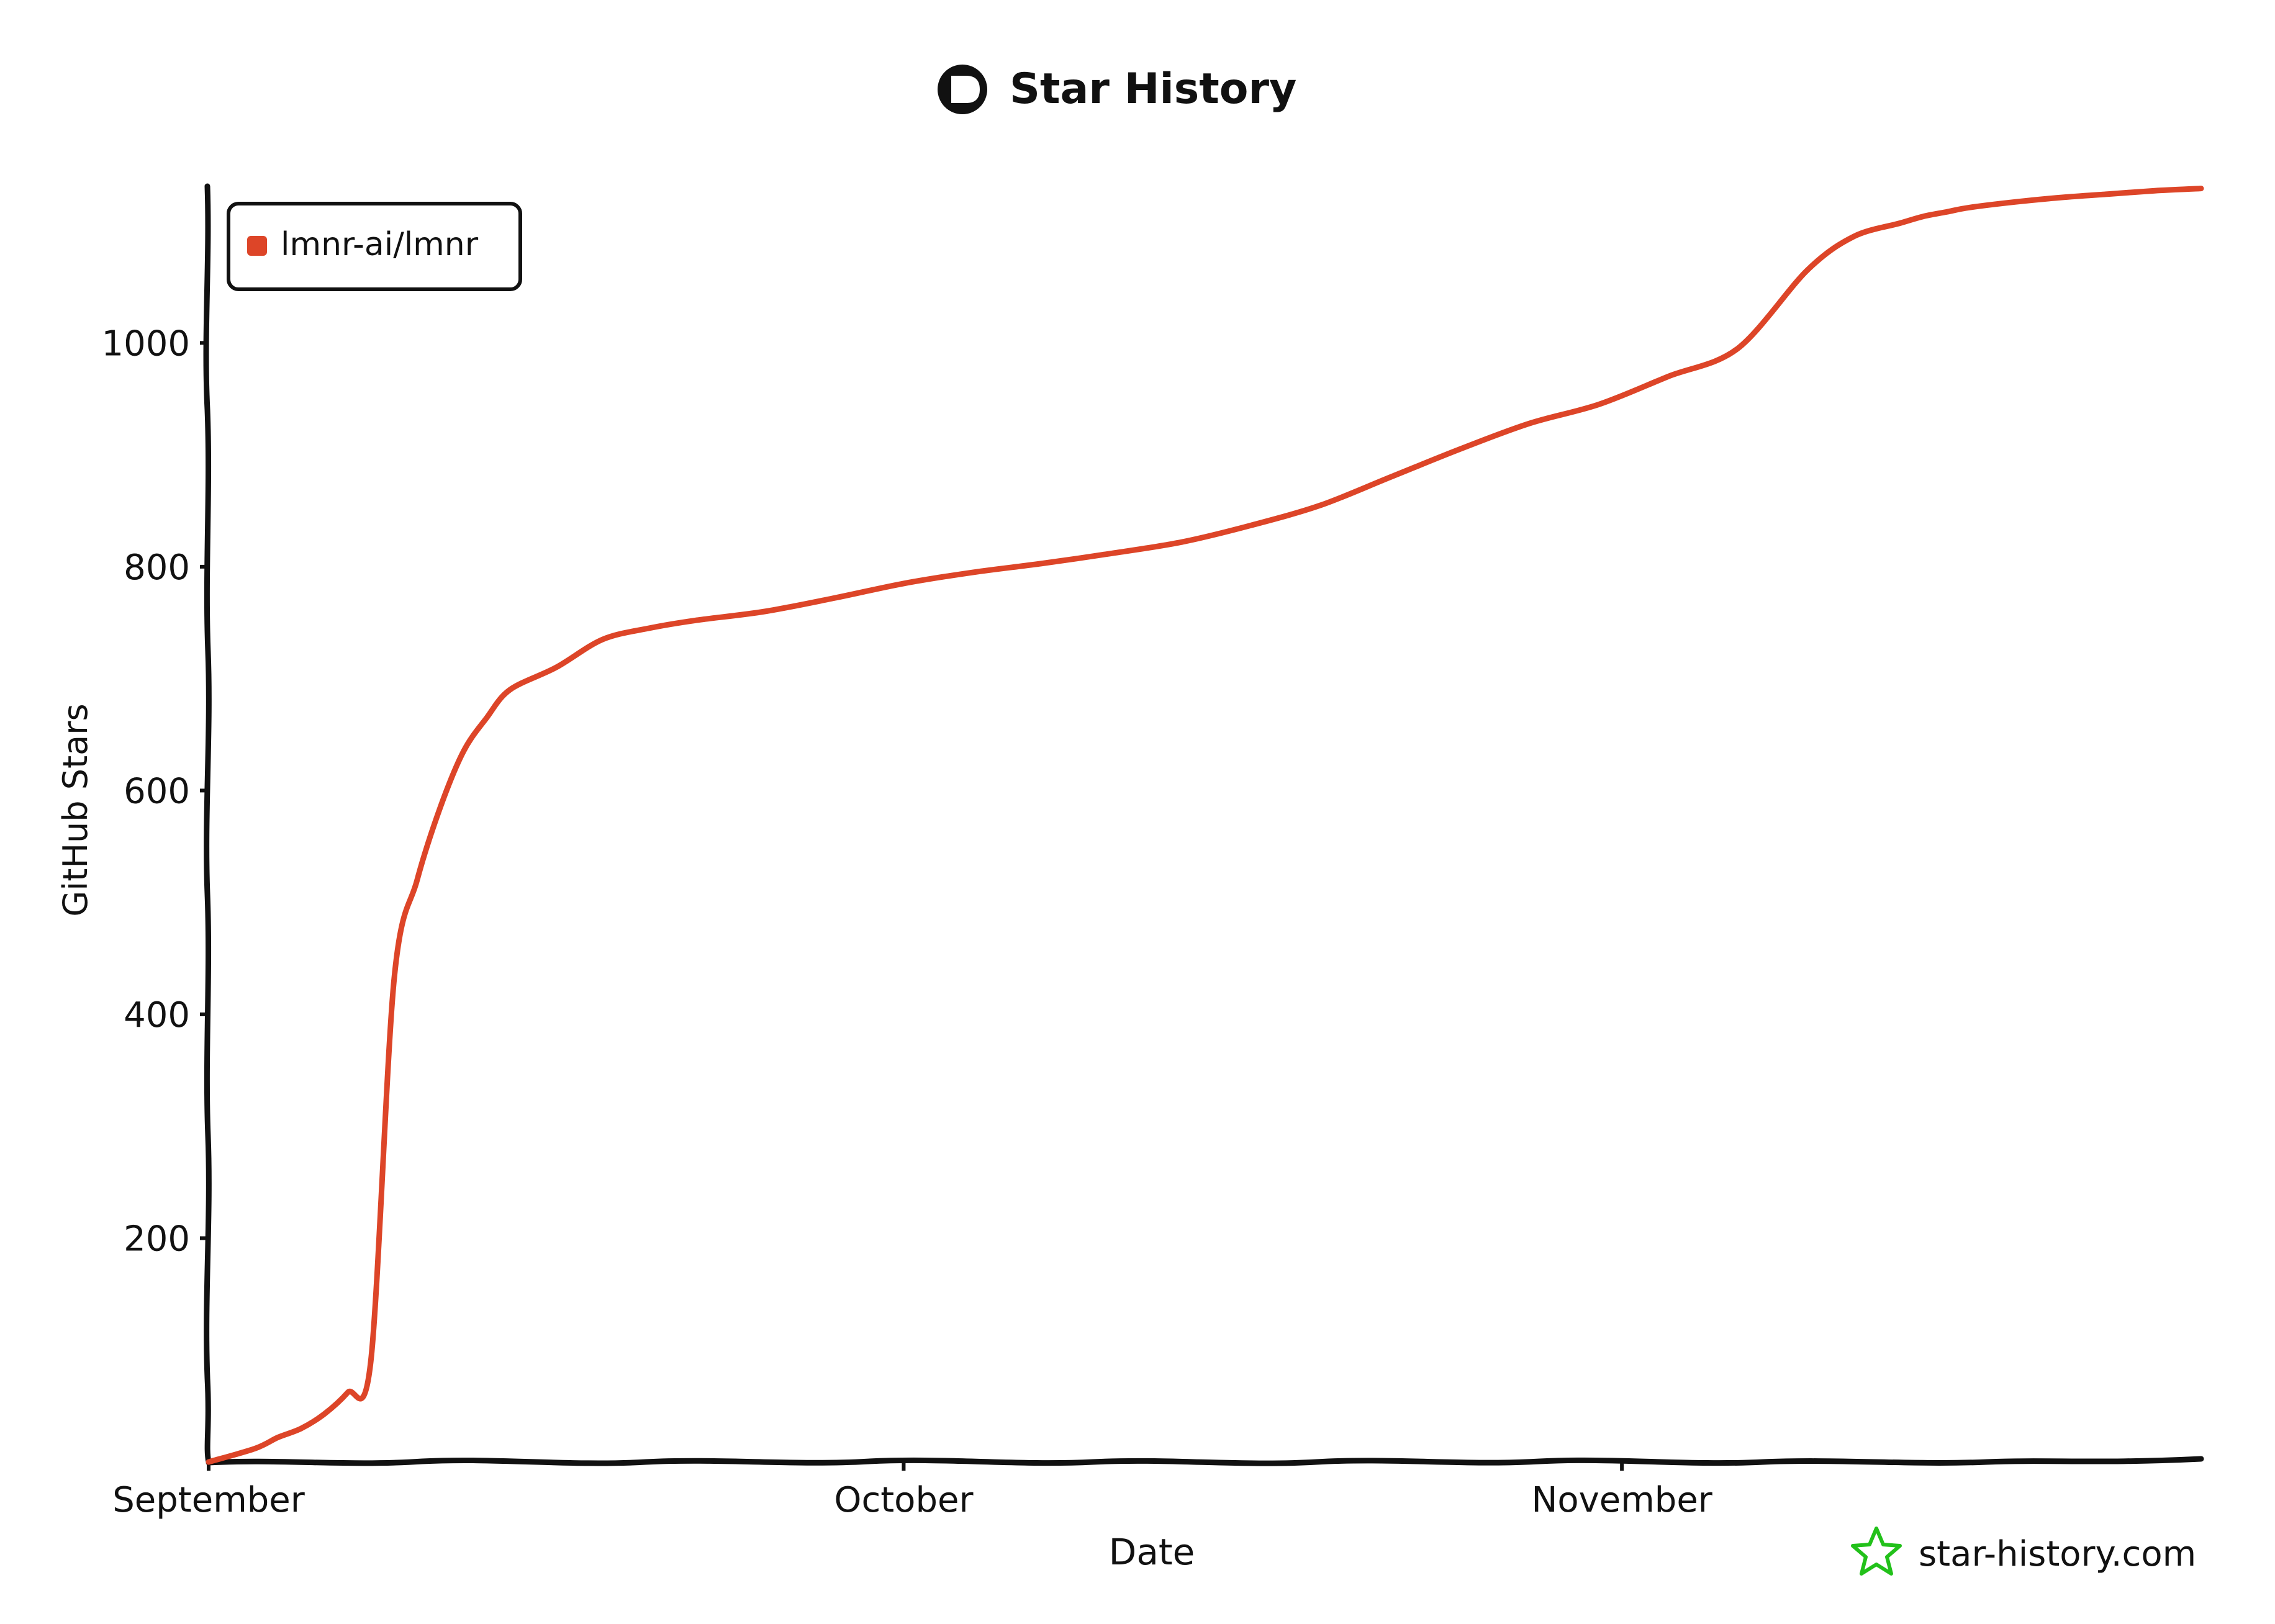 The height and width of the screenshot is (1624, 2275). I want to click on x-tick-label: October, so click(904, 1500).